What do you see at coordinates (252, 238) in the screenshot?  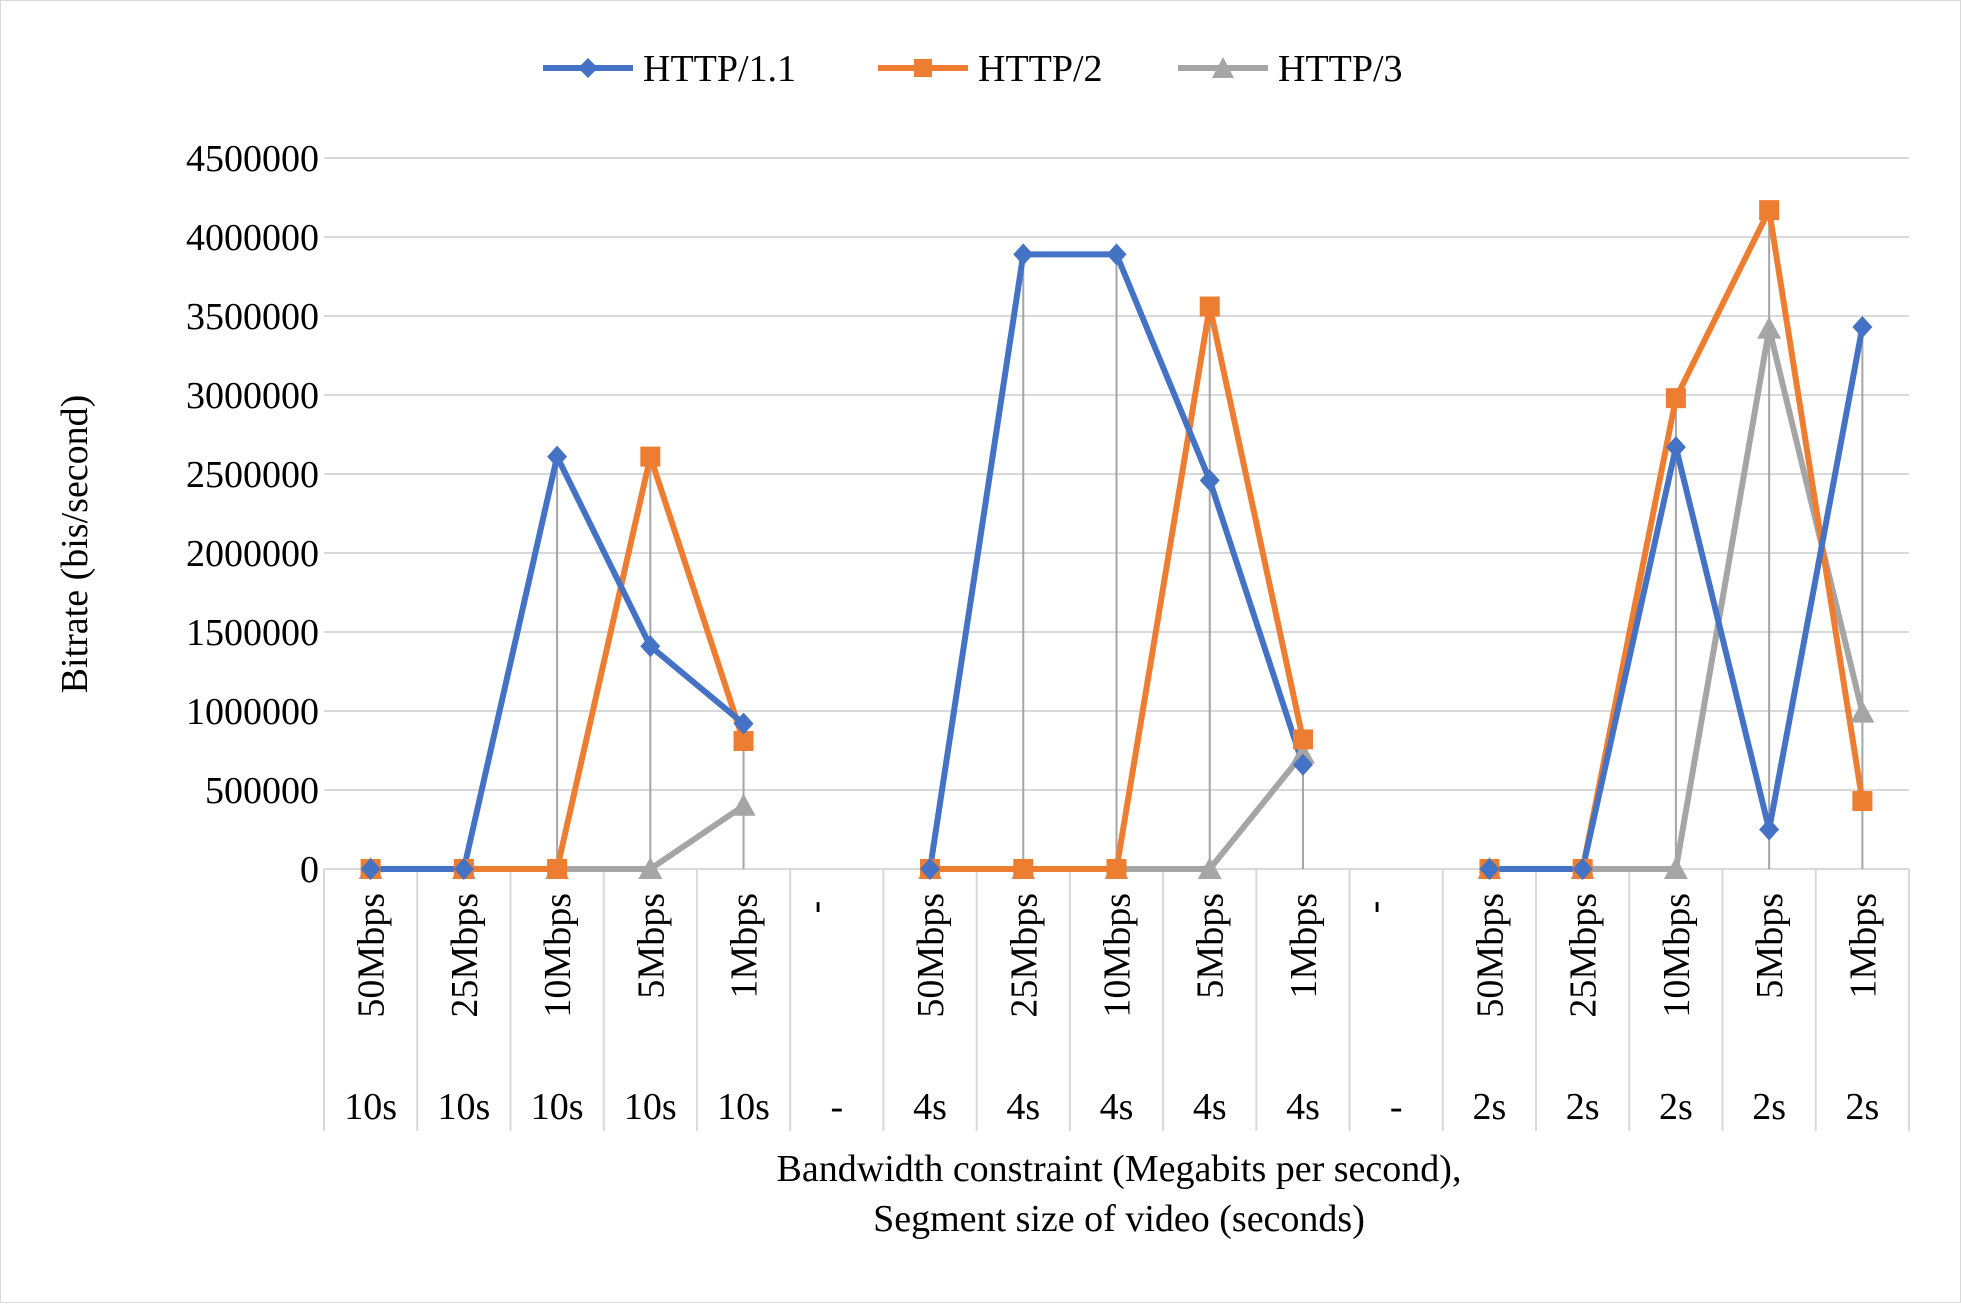 I see `y-tick-label: 4000000` at bounding box center [252, 238].